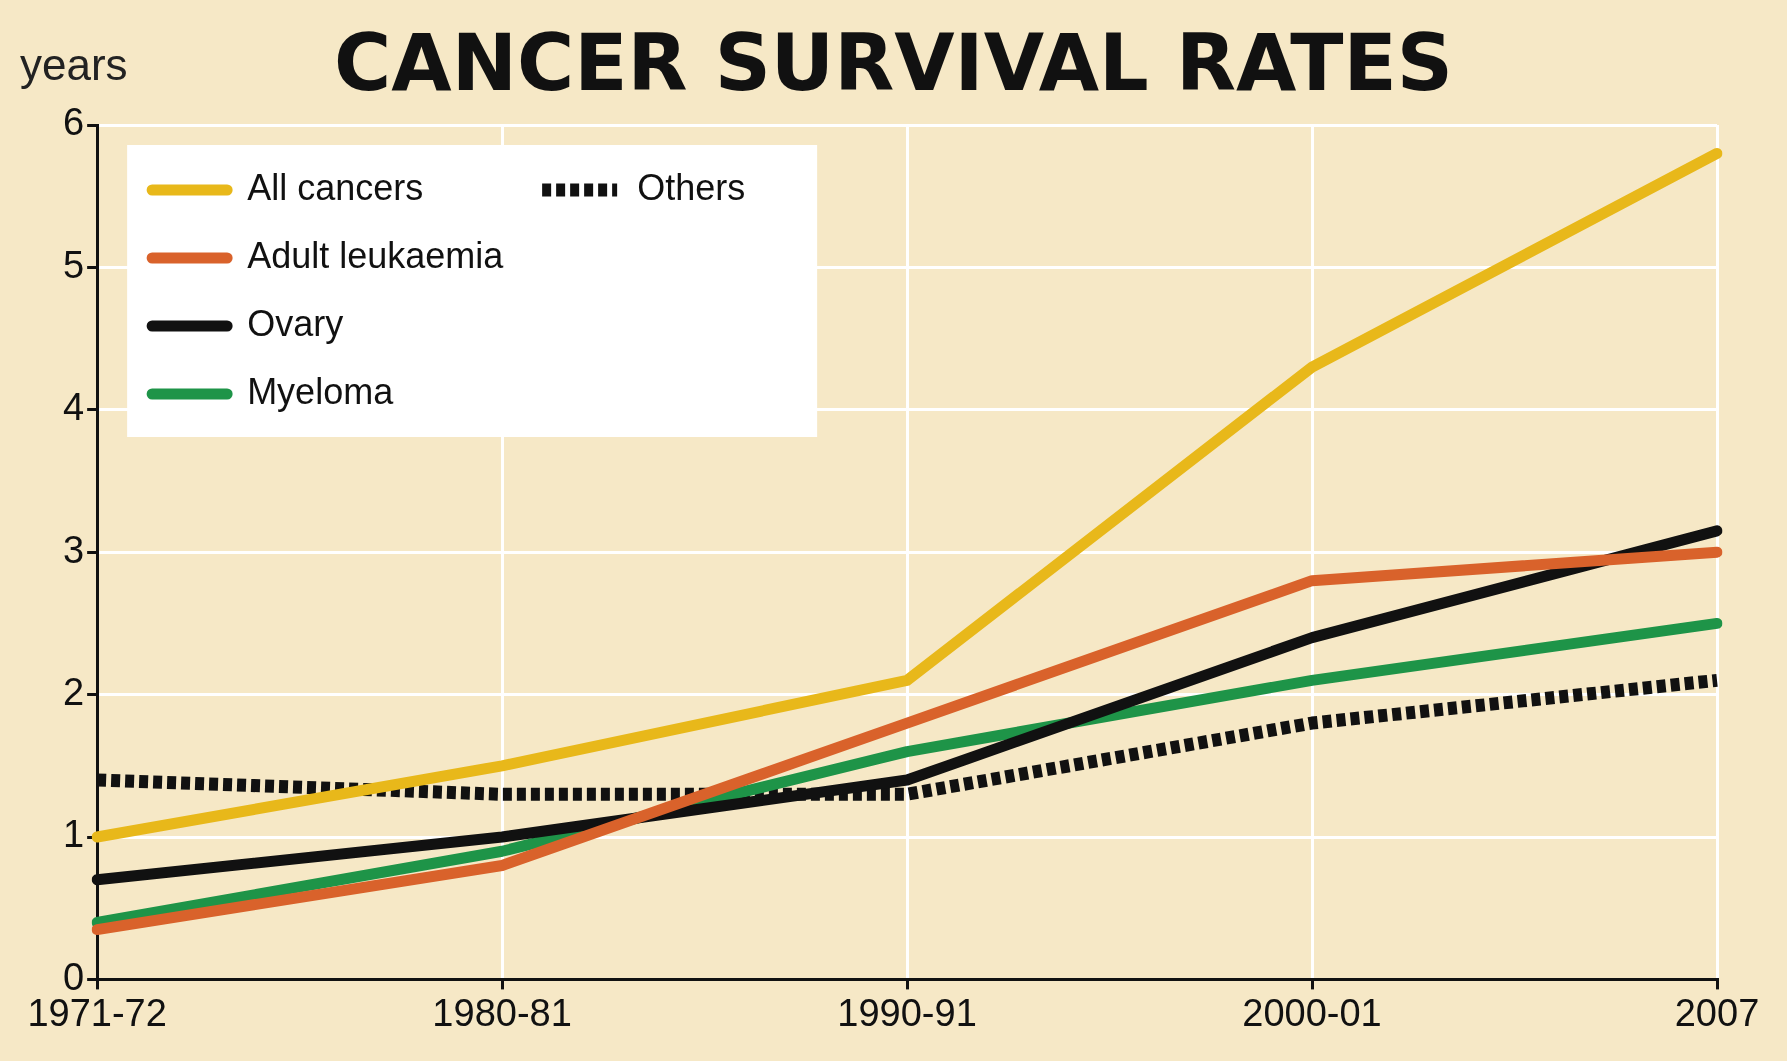 The width and height of the screenshot is (1787, 1061). Describe the element at coordinates (295, 323) in the screenshot. I see `legend-label: Ovary` at that location.